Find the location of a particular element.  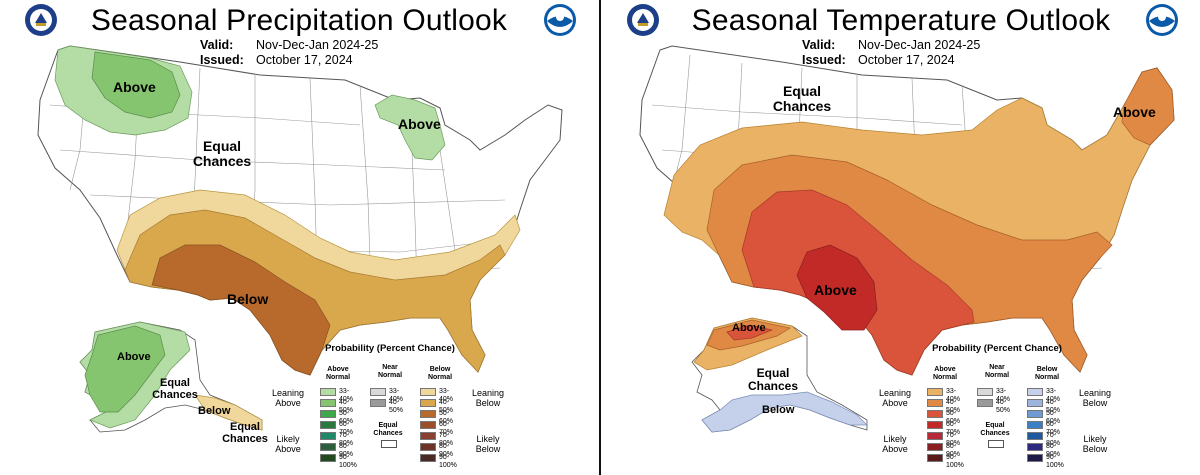

label-alaska-equal: Equal Chances is located at coordinates (773, 379).